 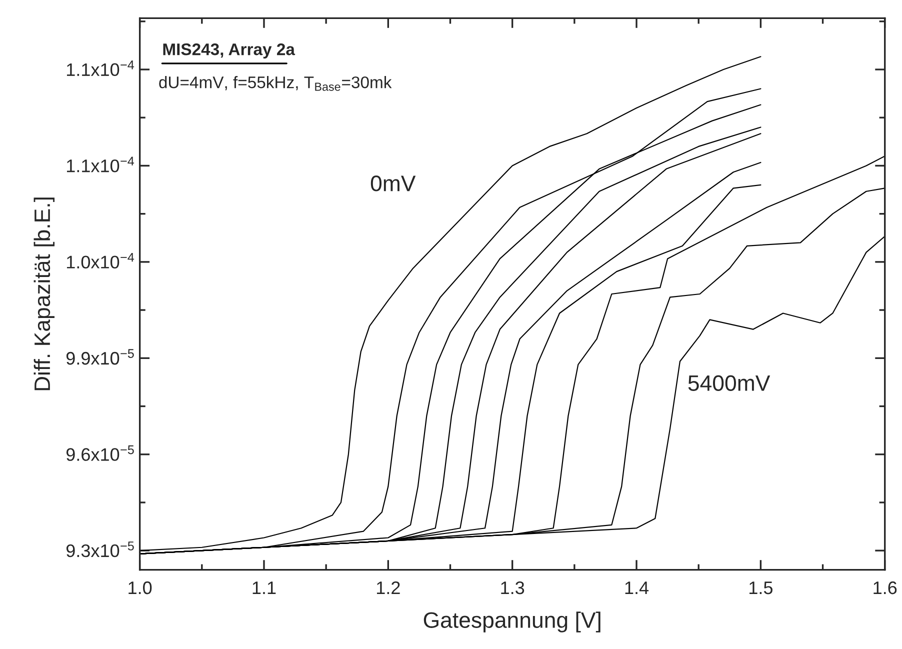 What do you see at coordinates (229, 51) in the screenshot?
I see `annotation: MIS243, Array 2a` at bounding box center [229, 51].